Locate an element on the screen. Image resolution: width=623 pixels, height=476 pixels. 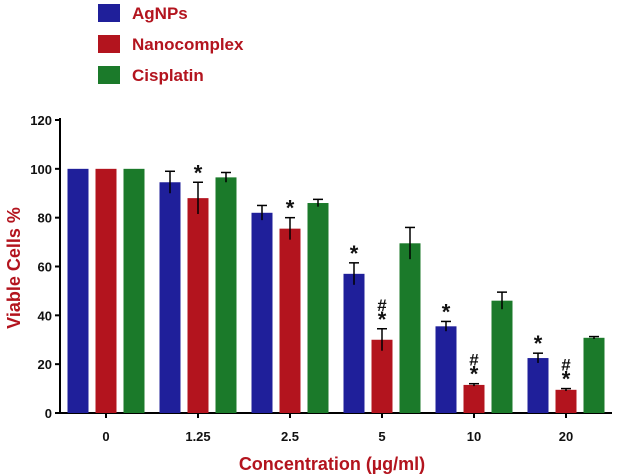
legend-swatch-nanocomplex is located at coordinates (109, 44).